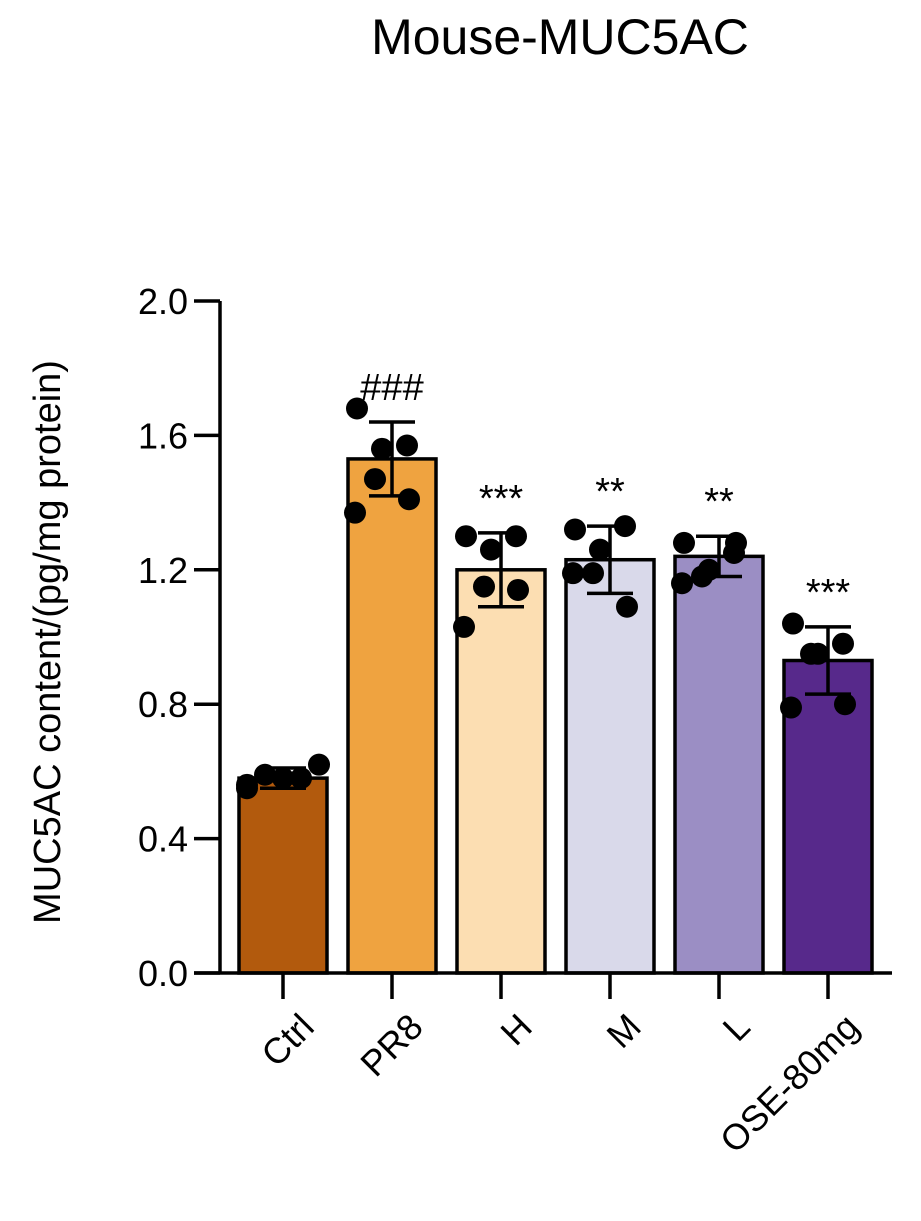  What do you see at coordinates (391, 388) in the screenshot?
I see `significance-label: ###` at bounding box center [391, 388].